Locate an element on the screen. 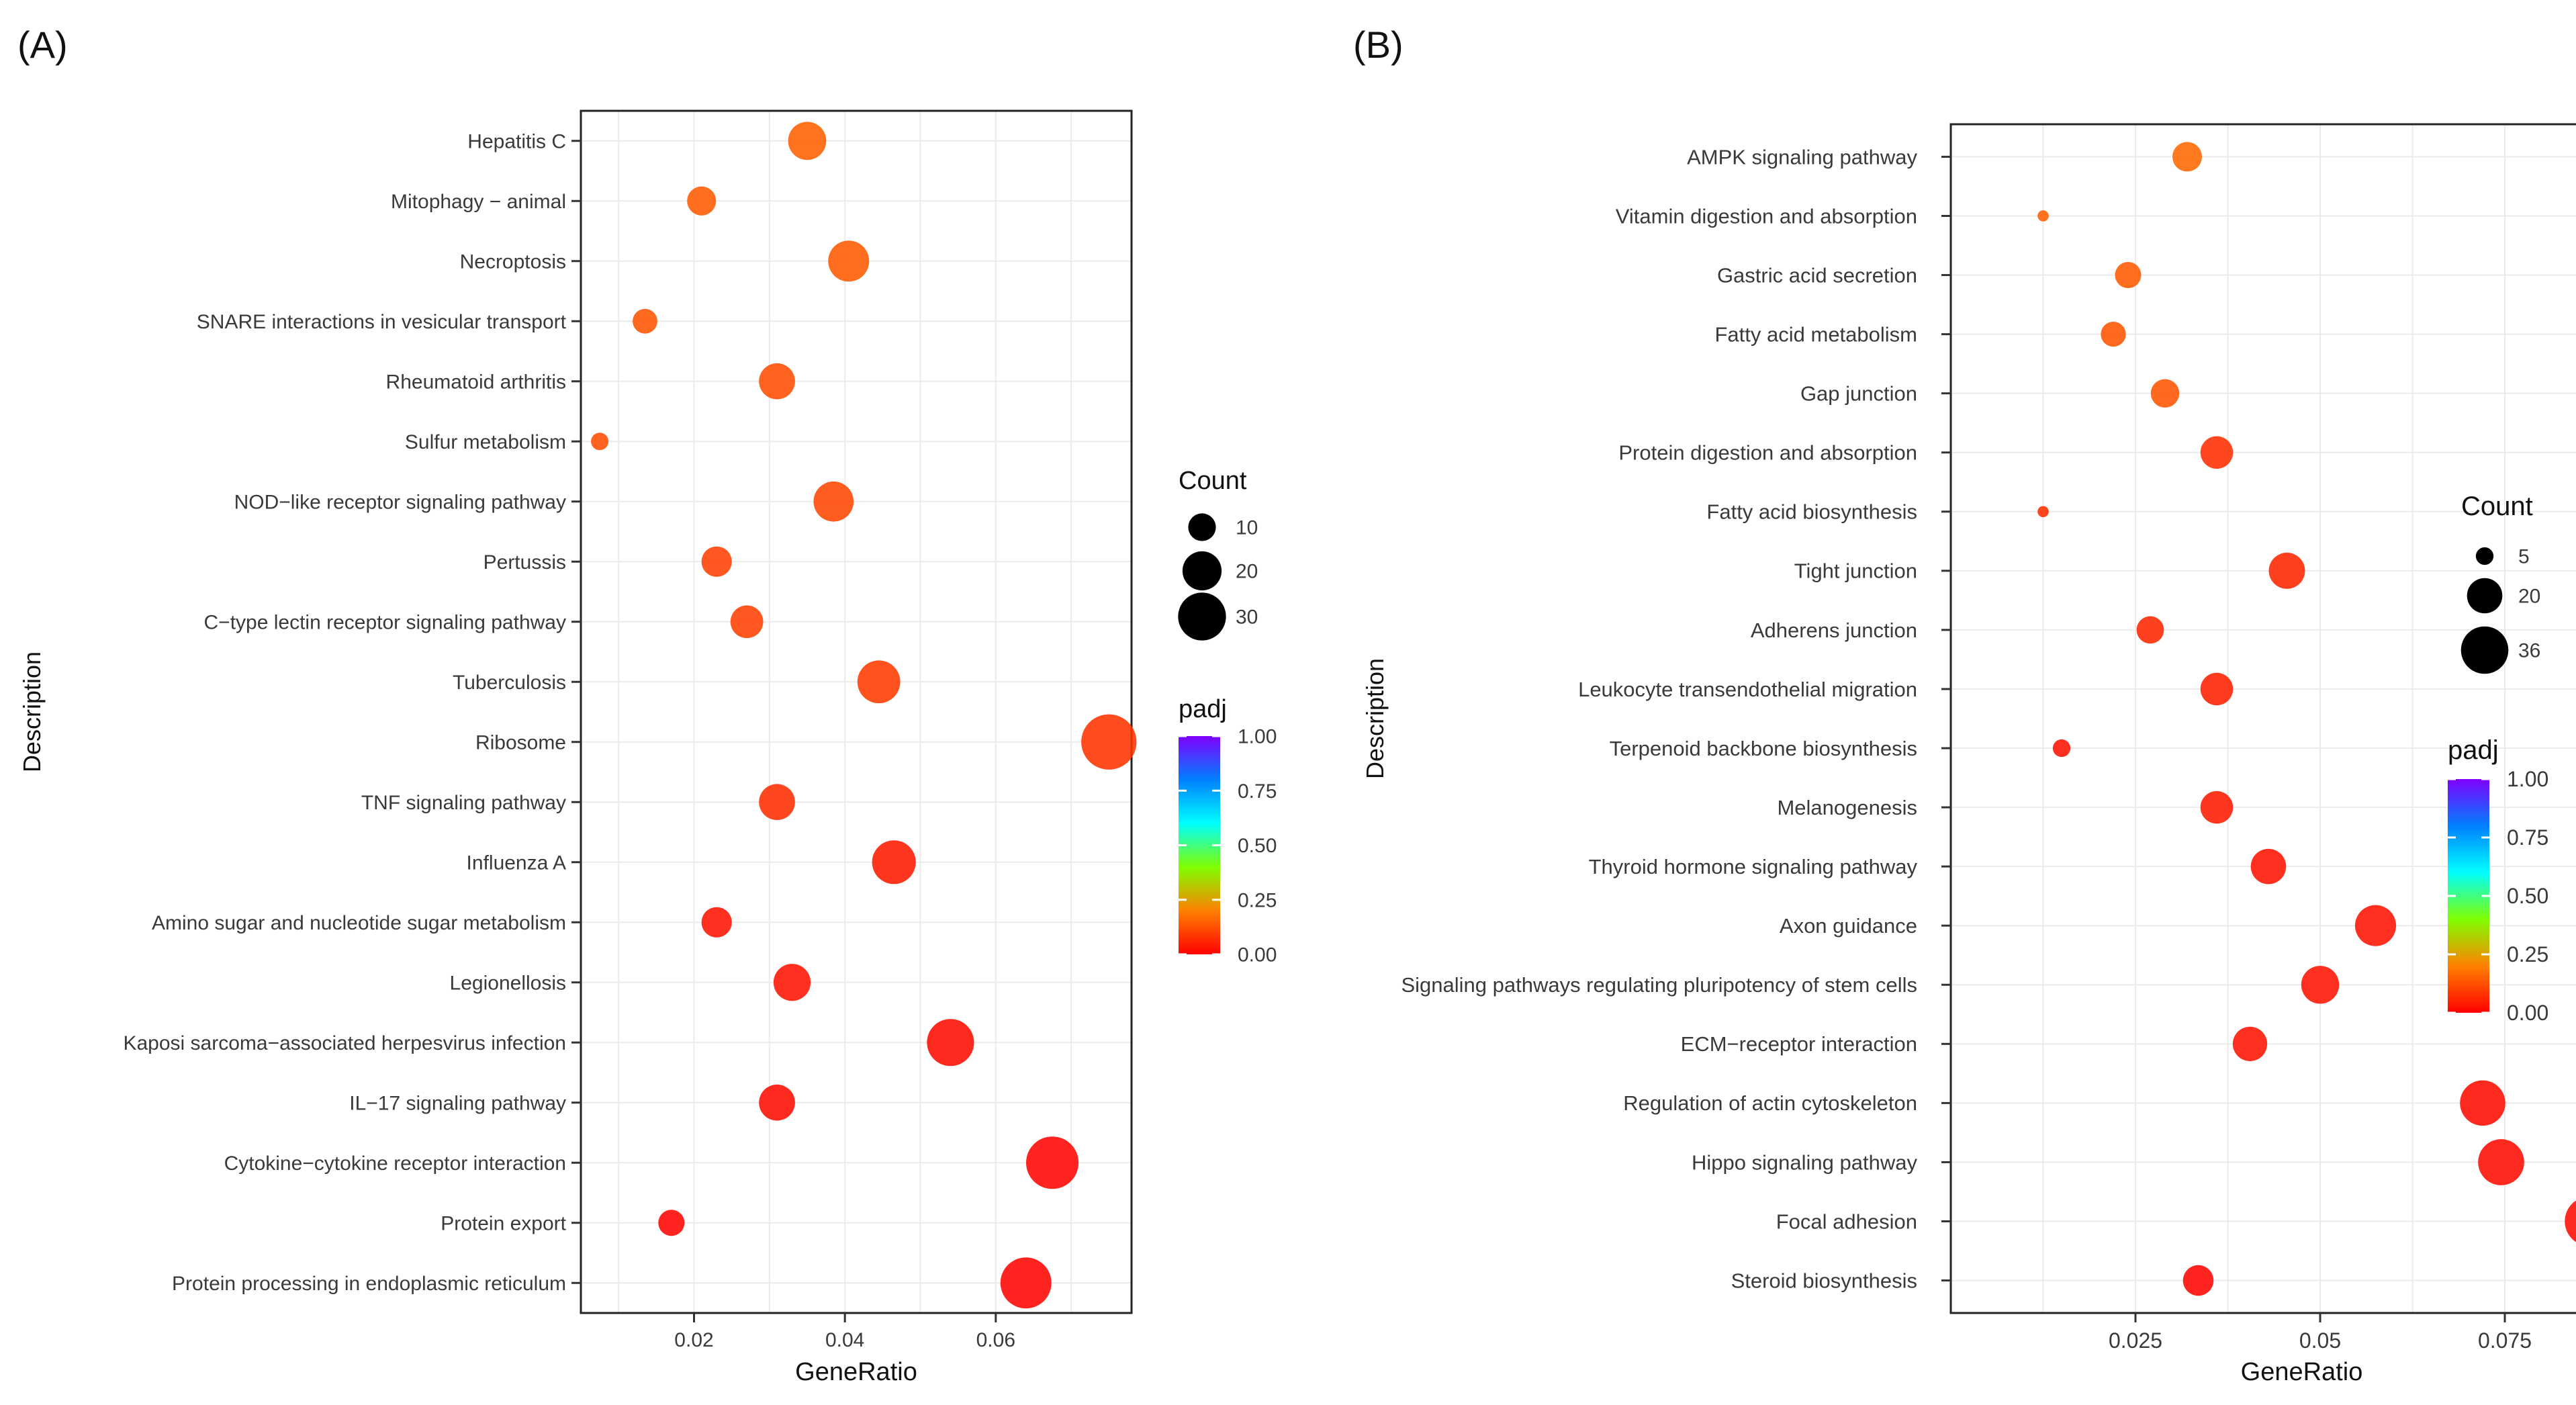 The image size is (2576, 1405). size-legend-label: 5 is located at coordinates (2524, 557).